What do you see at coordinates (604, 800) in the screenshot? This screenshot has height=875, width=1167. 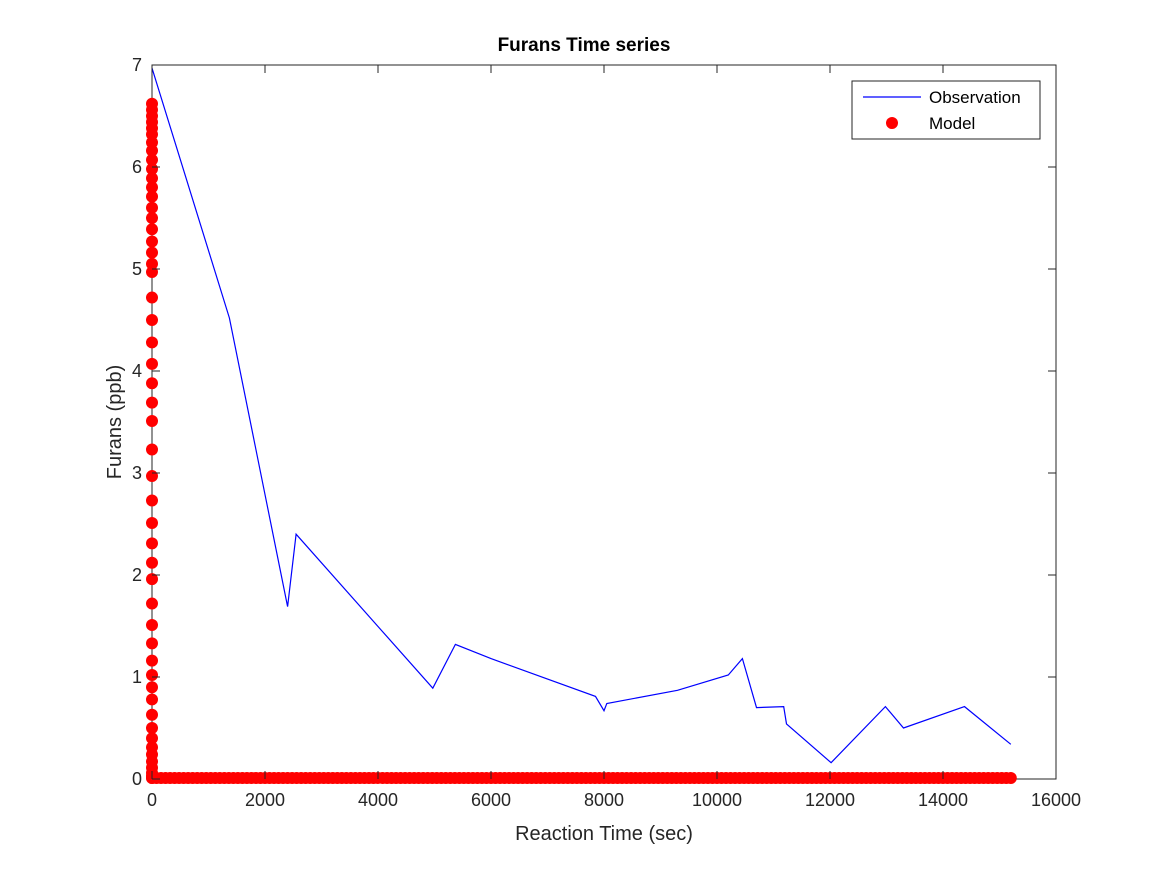 I see `x-tick-label: 8000` at bounding box center [604, 800].